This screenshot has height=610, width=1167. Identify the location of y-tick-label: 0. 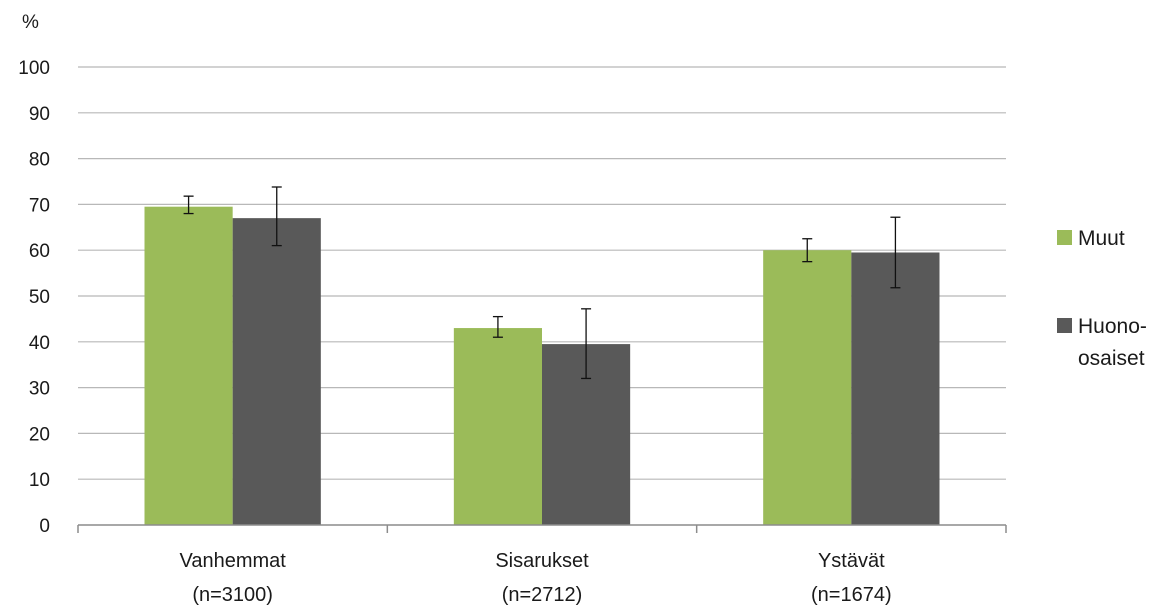
(44, 526).